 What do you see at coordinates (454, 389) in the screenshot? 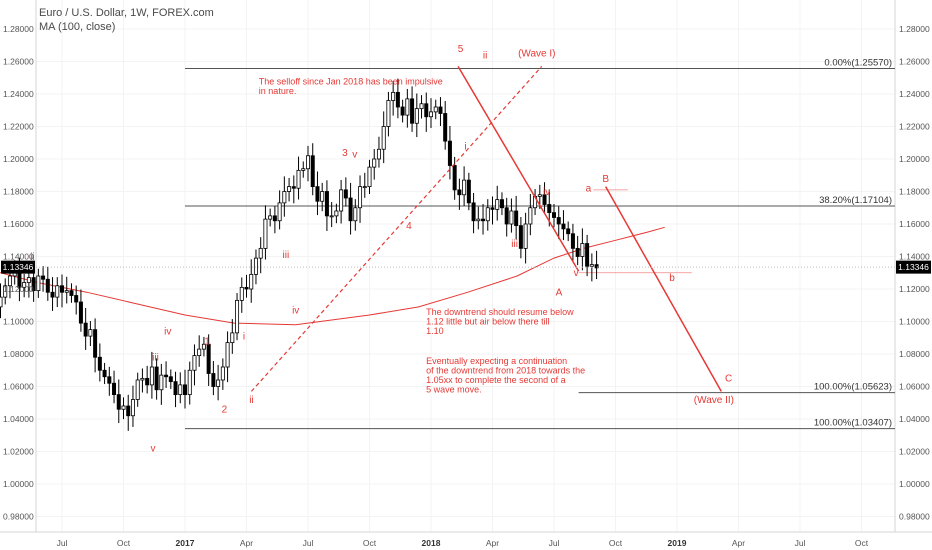
I see `annotation-note: 5 wave move.` at bounding box center [454, 389].